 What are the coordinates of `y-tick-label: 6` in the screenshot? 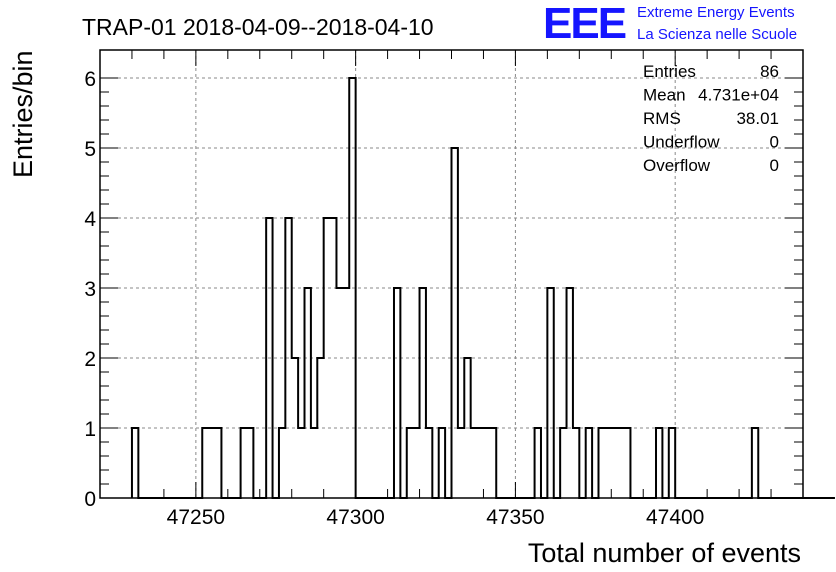 It's located at (90, 79).